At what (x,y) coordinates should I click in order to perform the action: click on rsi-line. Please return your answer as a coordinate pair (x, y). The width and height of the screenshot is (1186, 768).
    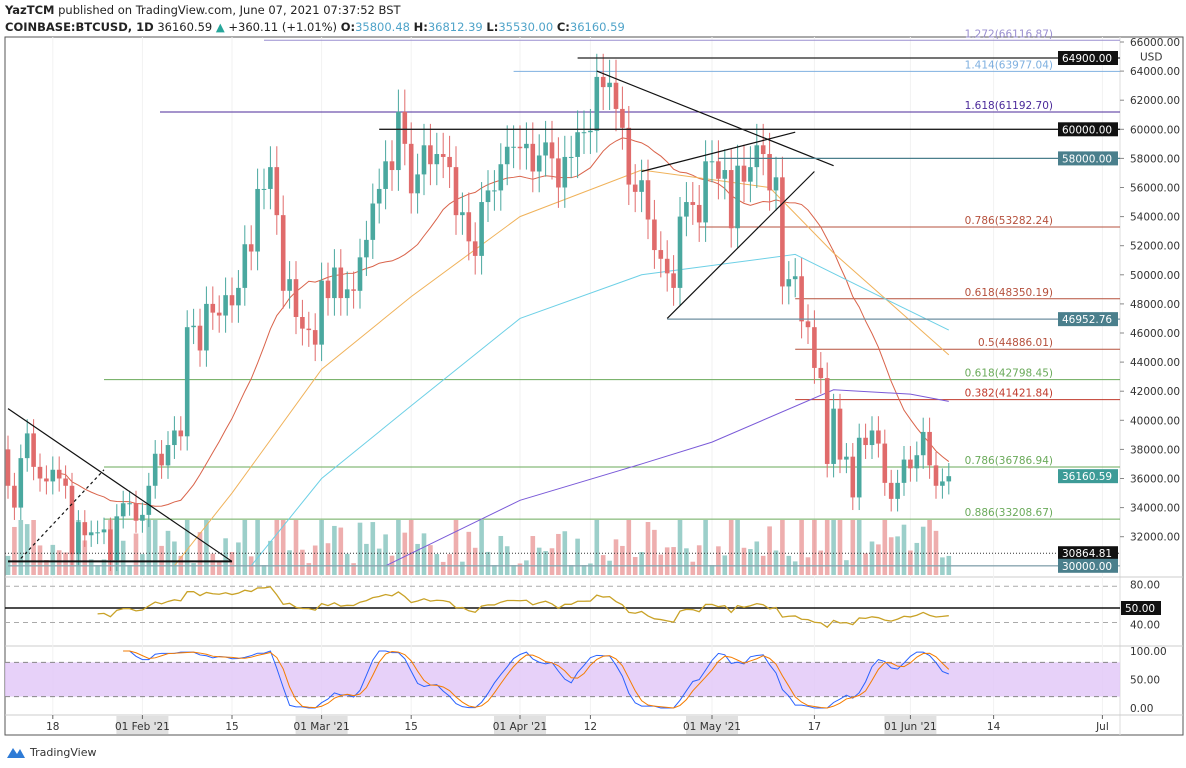
    Looking at the image, I should click on (523, 607).